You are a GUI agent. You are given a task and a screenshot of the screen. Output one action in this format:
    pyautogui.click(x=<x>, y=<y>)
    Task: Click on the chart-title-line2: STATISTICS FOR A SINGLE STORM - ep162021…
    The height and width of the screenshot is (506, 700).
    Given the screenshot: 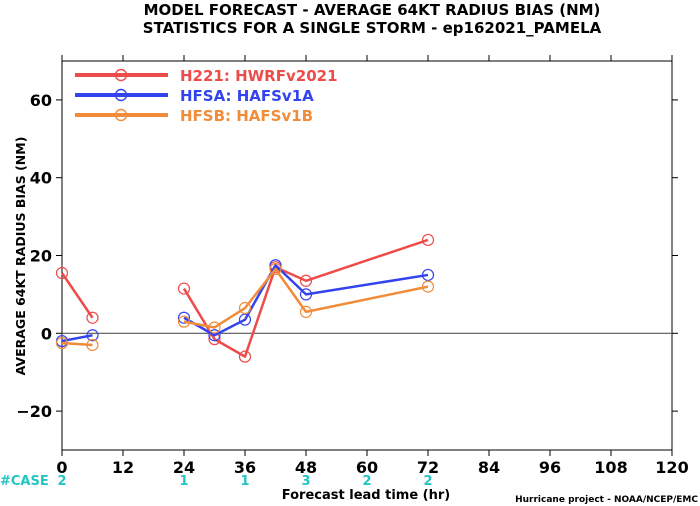 What is the action you would take?
    pyautogui.click(x=372, y=28)
    